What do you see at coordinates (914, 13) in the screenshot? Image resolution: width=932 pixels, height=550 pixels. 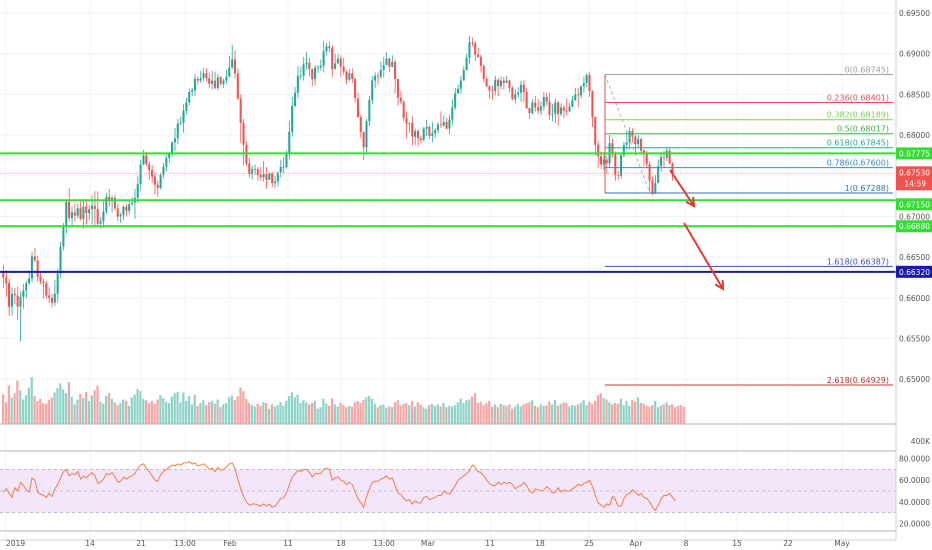 I see `price-tick-label: 0.69500` at bounding box center [914, 13].